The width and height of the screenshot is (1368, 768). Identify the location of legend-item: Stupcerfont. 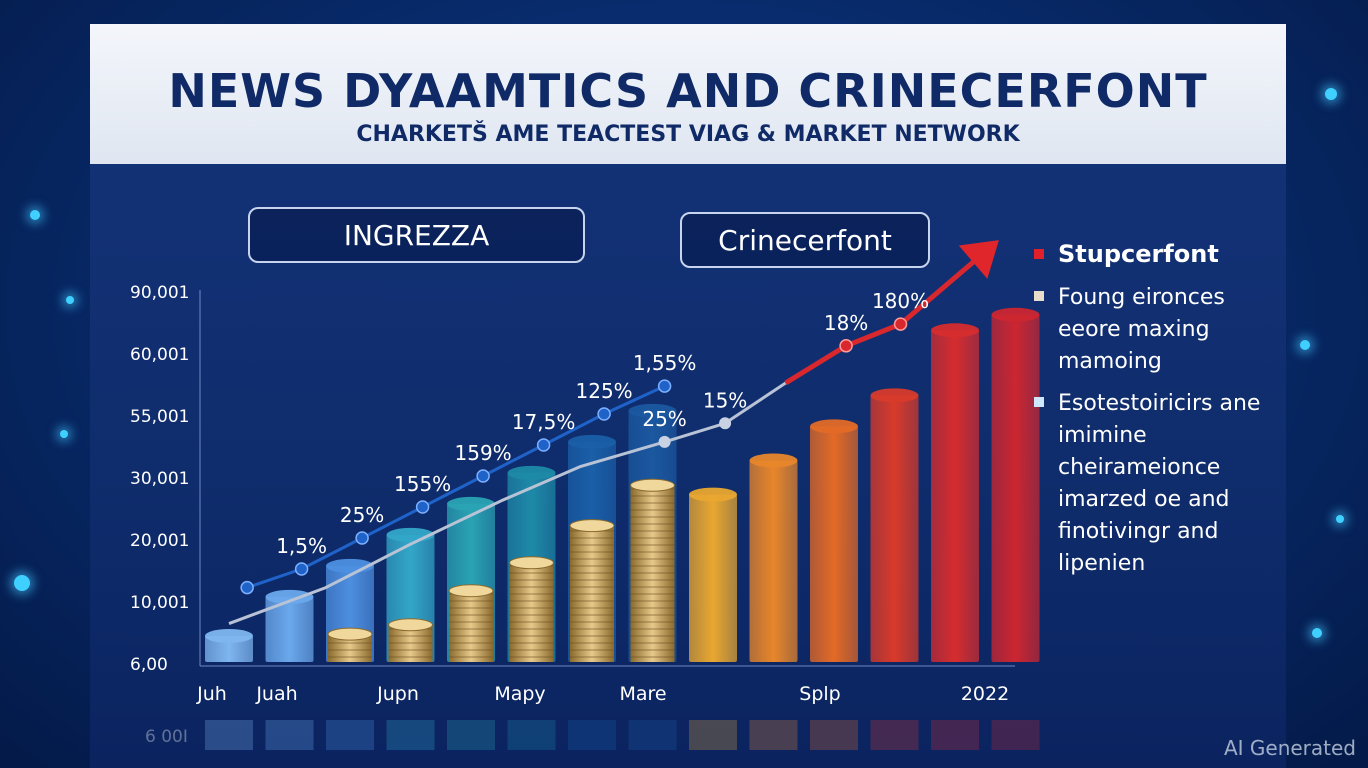
(1154, 254).